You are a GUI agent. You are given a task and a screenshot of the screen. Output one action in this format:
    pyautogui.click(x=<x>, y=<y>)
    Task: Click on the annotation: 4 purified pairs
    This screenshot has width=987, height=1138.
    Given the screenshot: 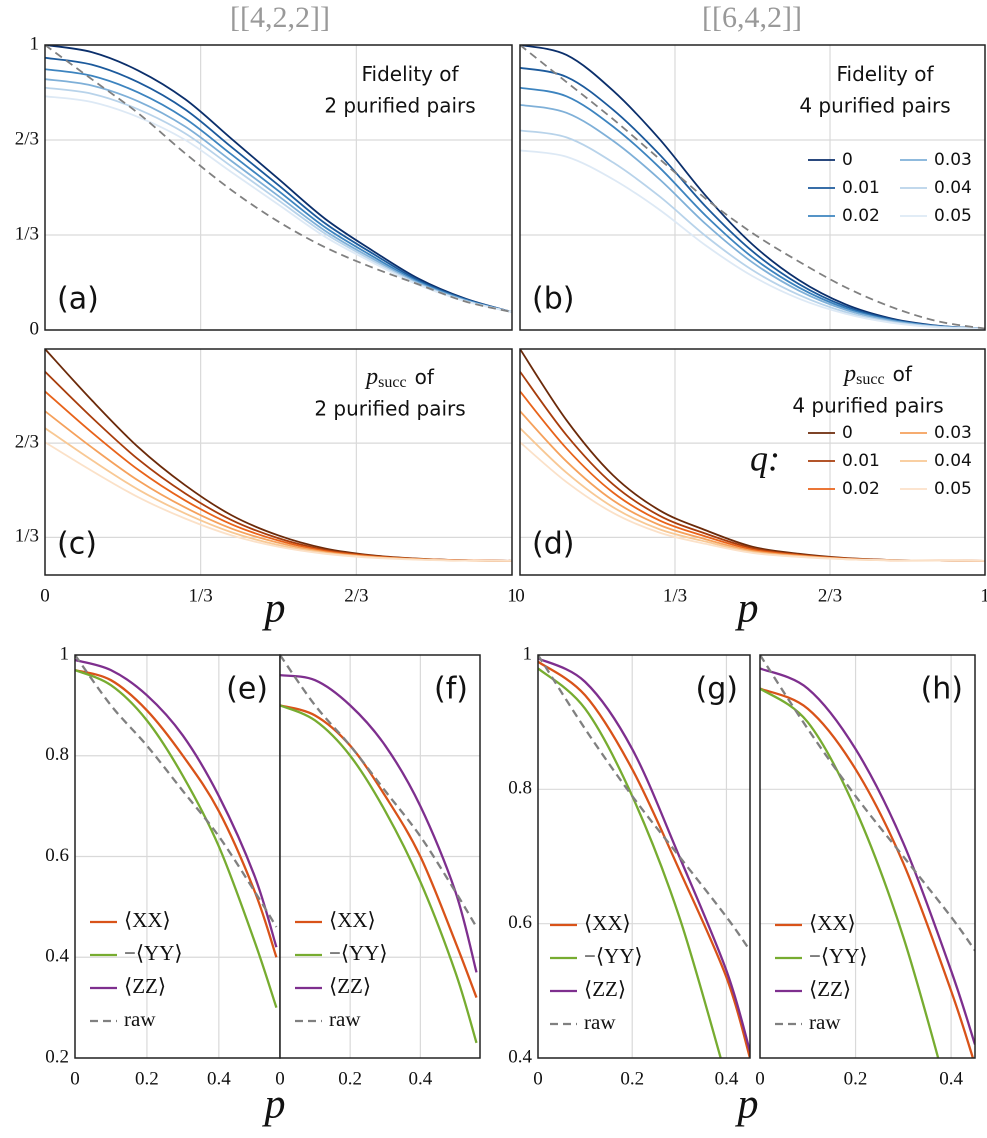 What is the action you would take?
    pyautogui.click(x=874, y=106)
    